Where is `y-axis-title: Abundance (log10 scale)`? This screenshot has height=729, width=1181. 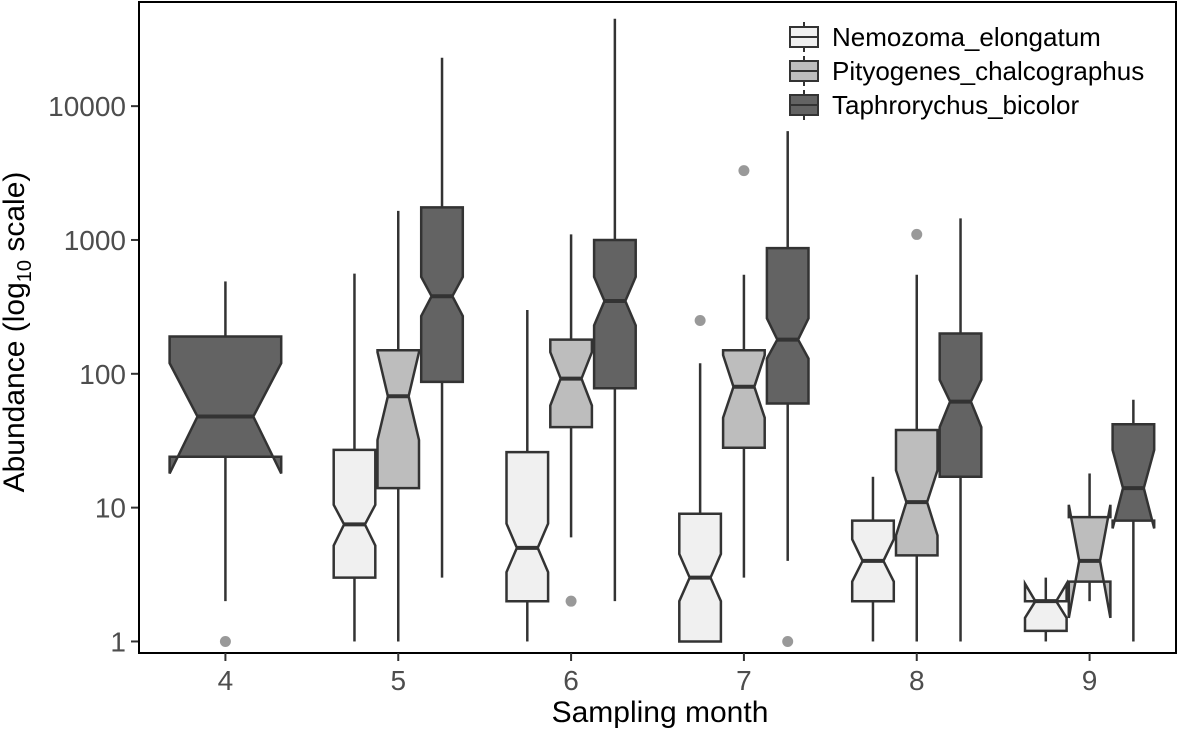 y-axis-title: Abundance (log10 scale) is located at coordinates (18, 332).